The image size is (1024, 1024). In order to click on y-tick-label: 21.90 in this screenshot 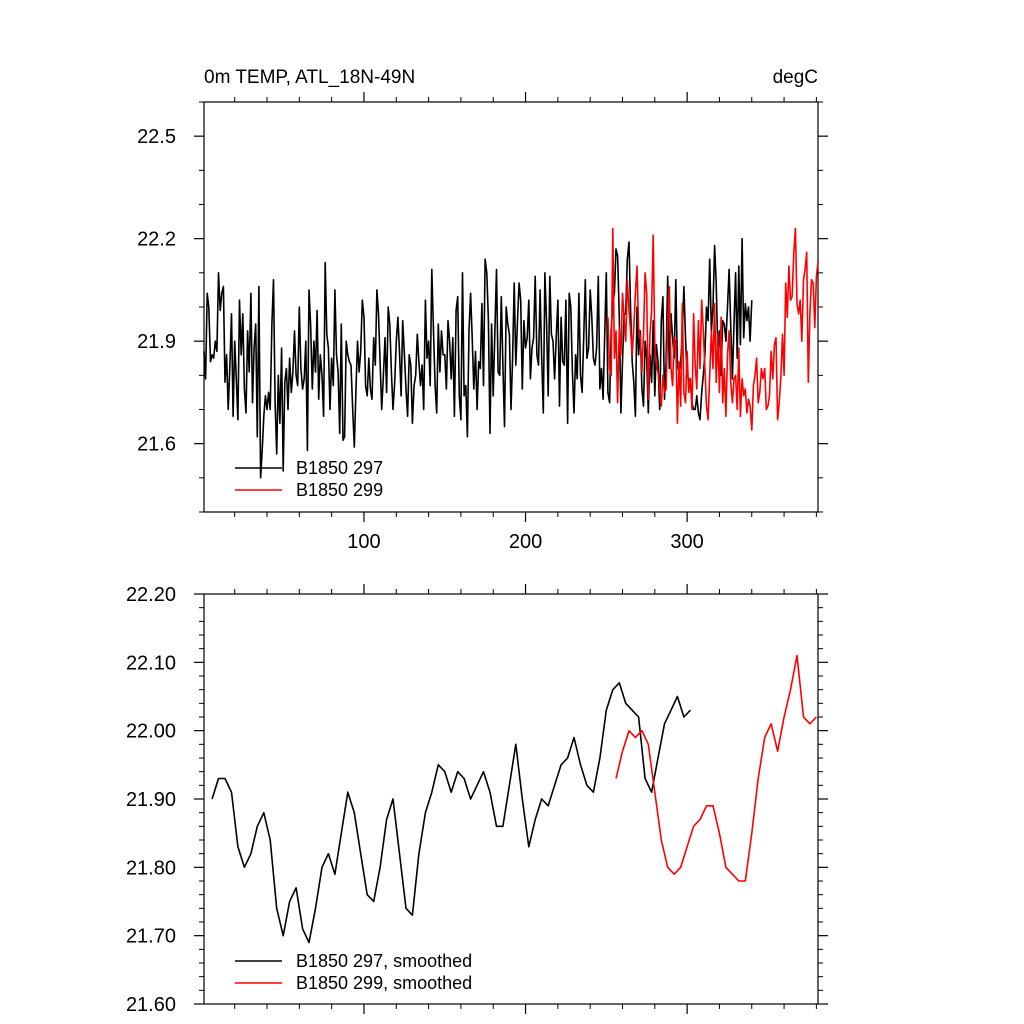, I will do `click(151, 800)`.